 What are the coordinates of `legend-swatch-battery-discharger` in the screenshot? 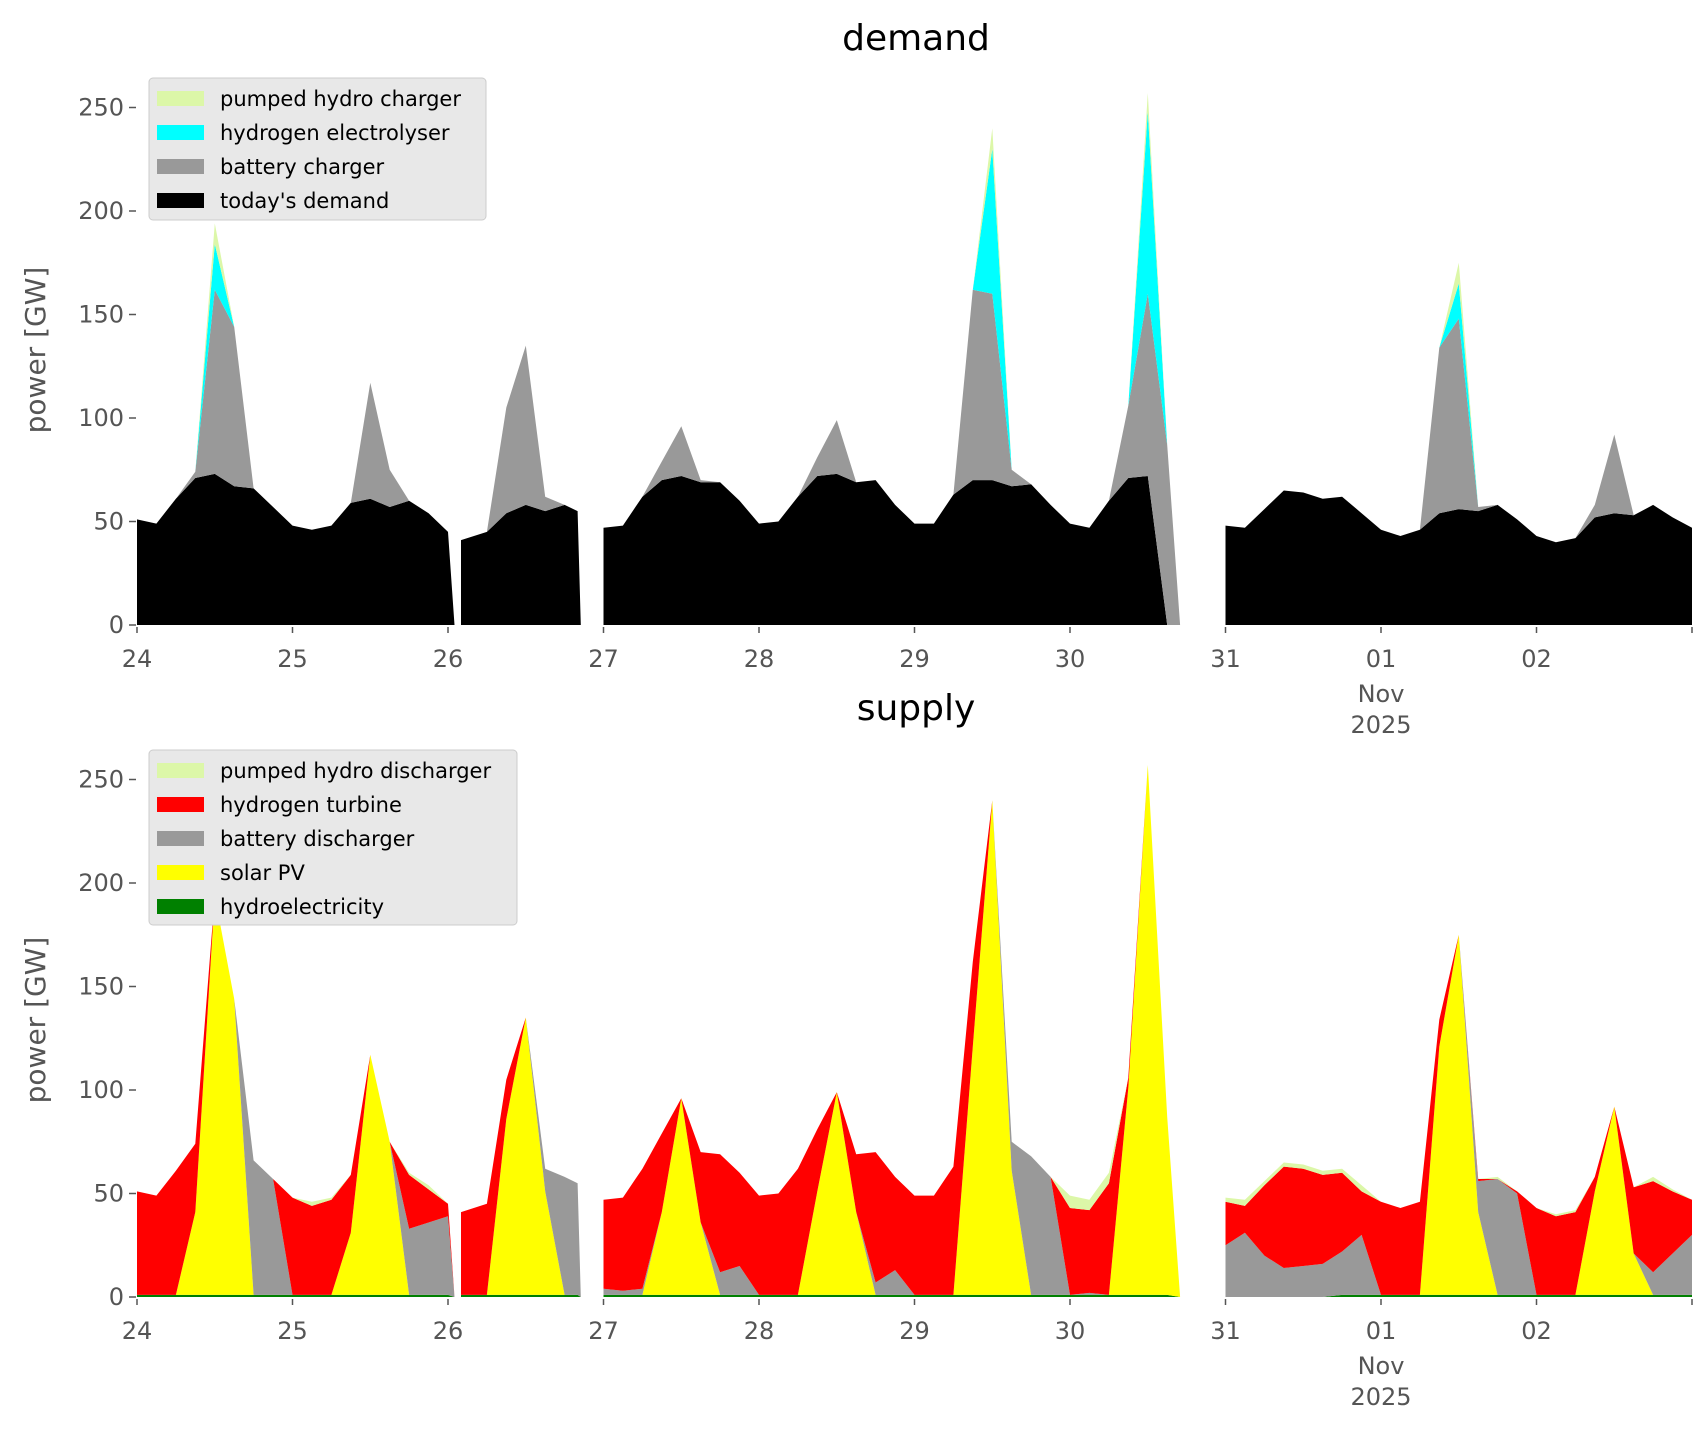 It's located at (180, 838).